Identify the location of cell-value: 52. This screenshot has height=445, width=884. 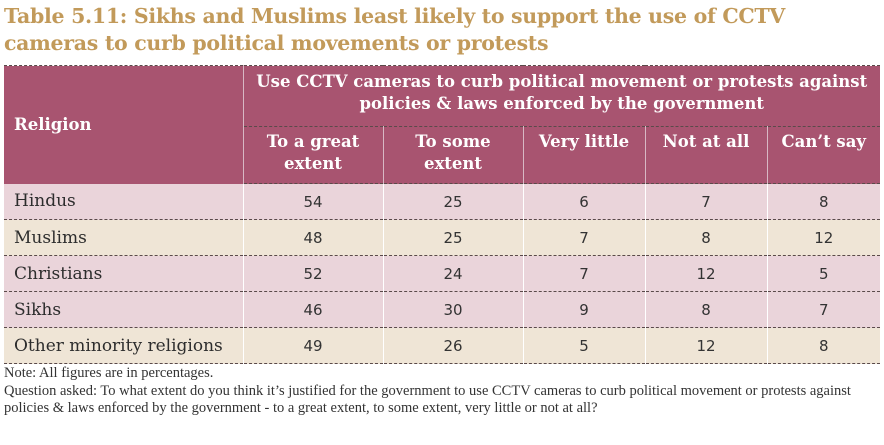
(313, 273).